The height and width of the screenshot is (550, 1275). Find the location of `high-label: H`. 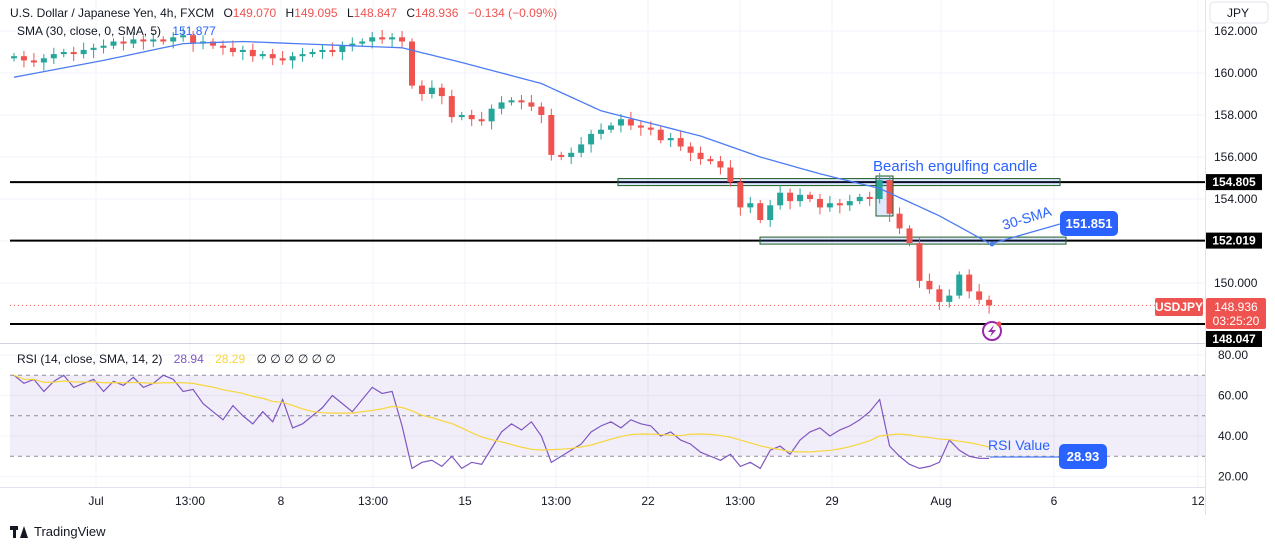

high-label: H is located at coordinates (290, 13).